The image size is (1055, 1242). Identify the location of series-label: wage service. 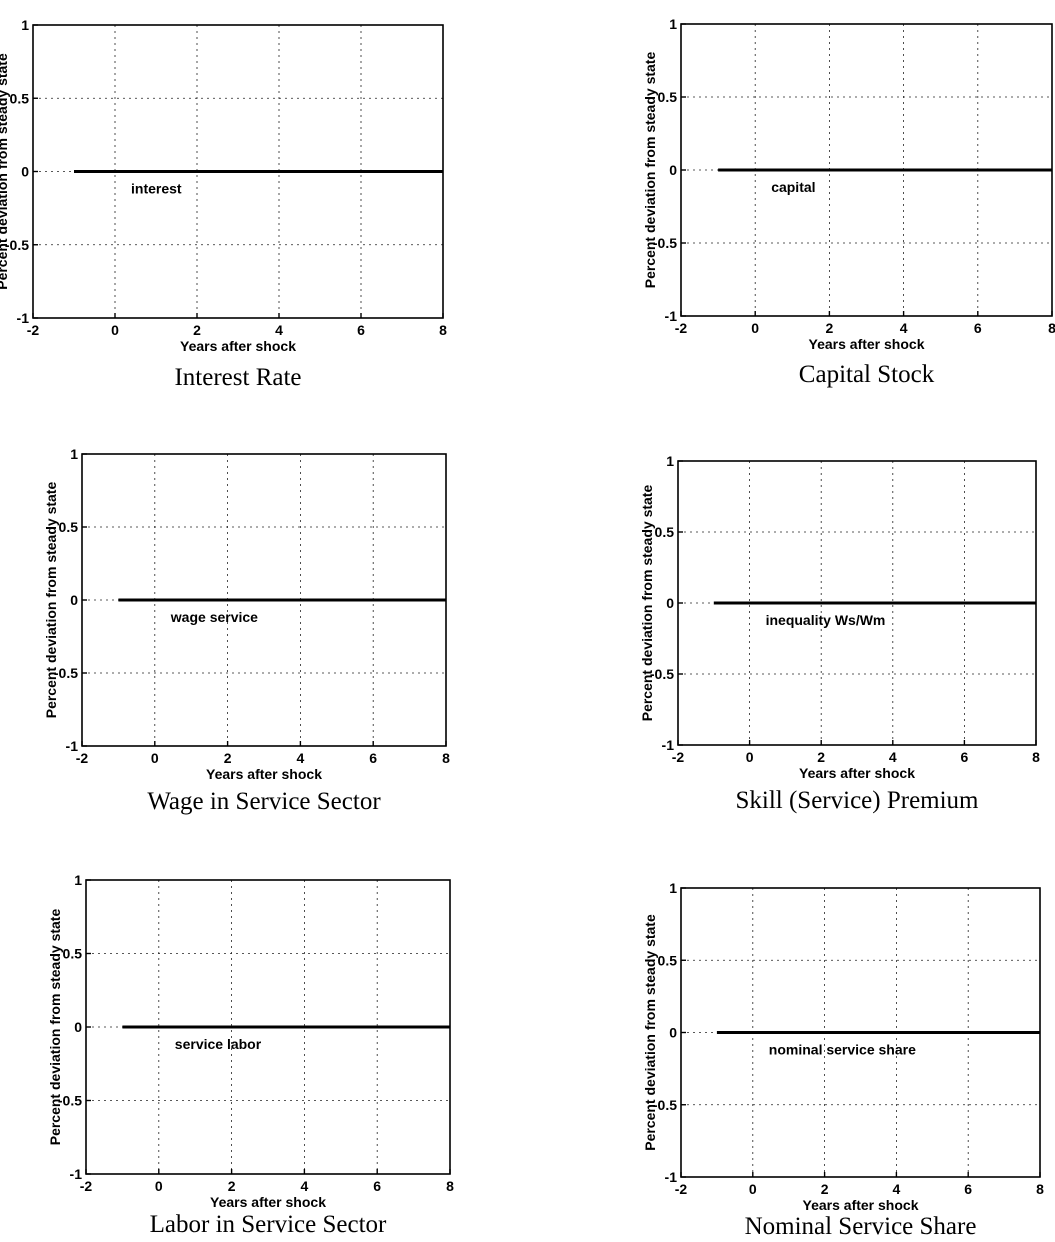
(214, 617).